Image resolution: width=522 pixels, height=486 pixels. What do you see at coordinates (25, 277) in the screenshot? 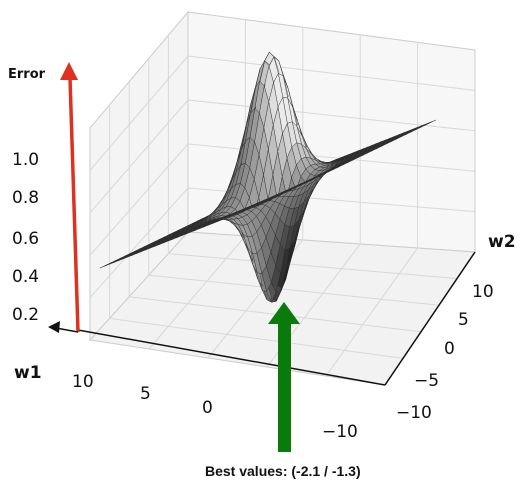
I see `z-tick-label: 0.4` at bounding box center [25, 277].